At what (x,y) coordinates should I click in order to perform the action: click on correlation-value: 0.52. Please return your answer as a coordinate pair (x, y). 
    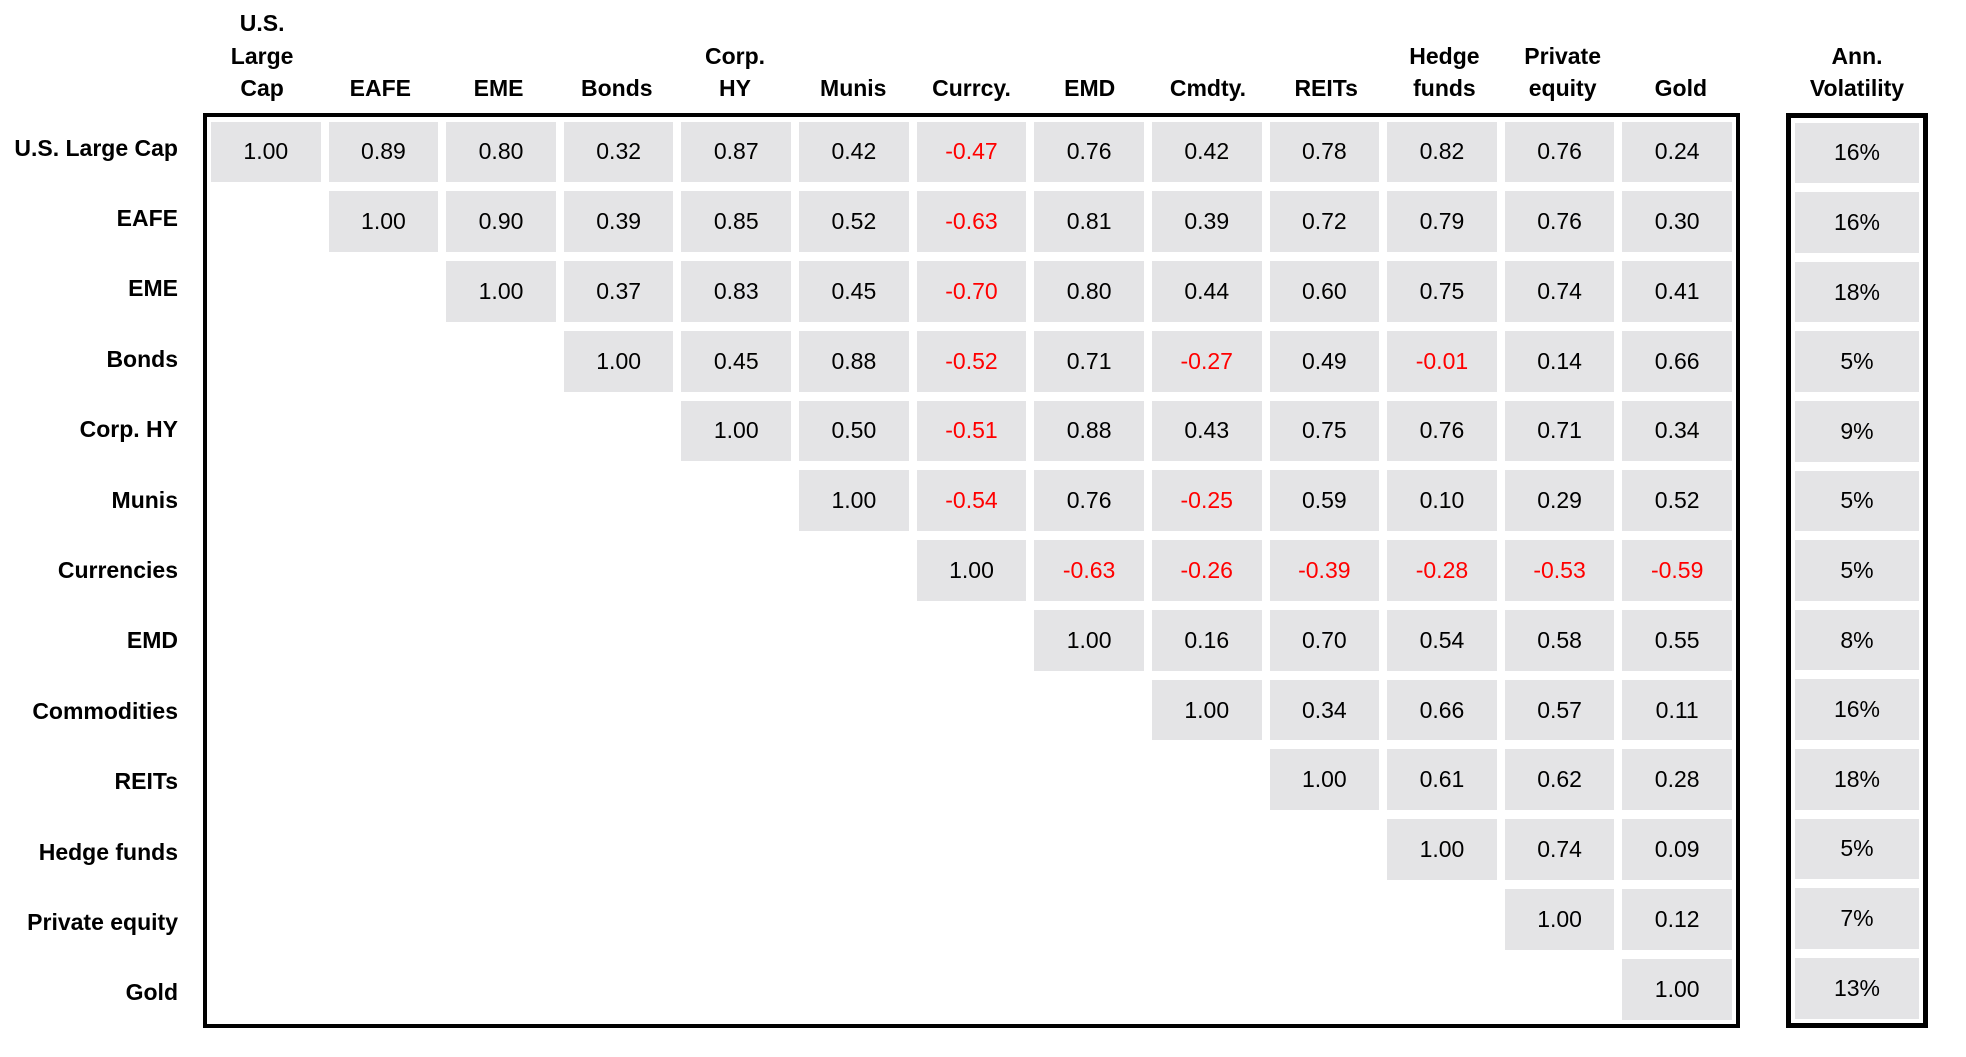
    Looking at the image, I should click on (854, 222).